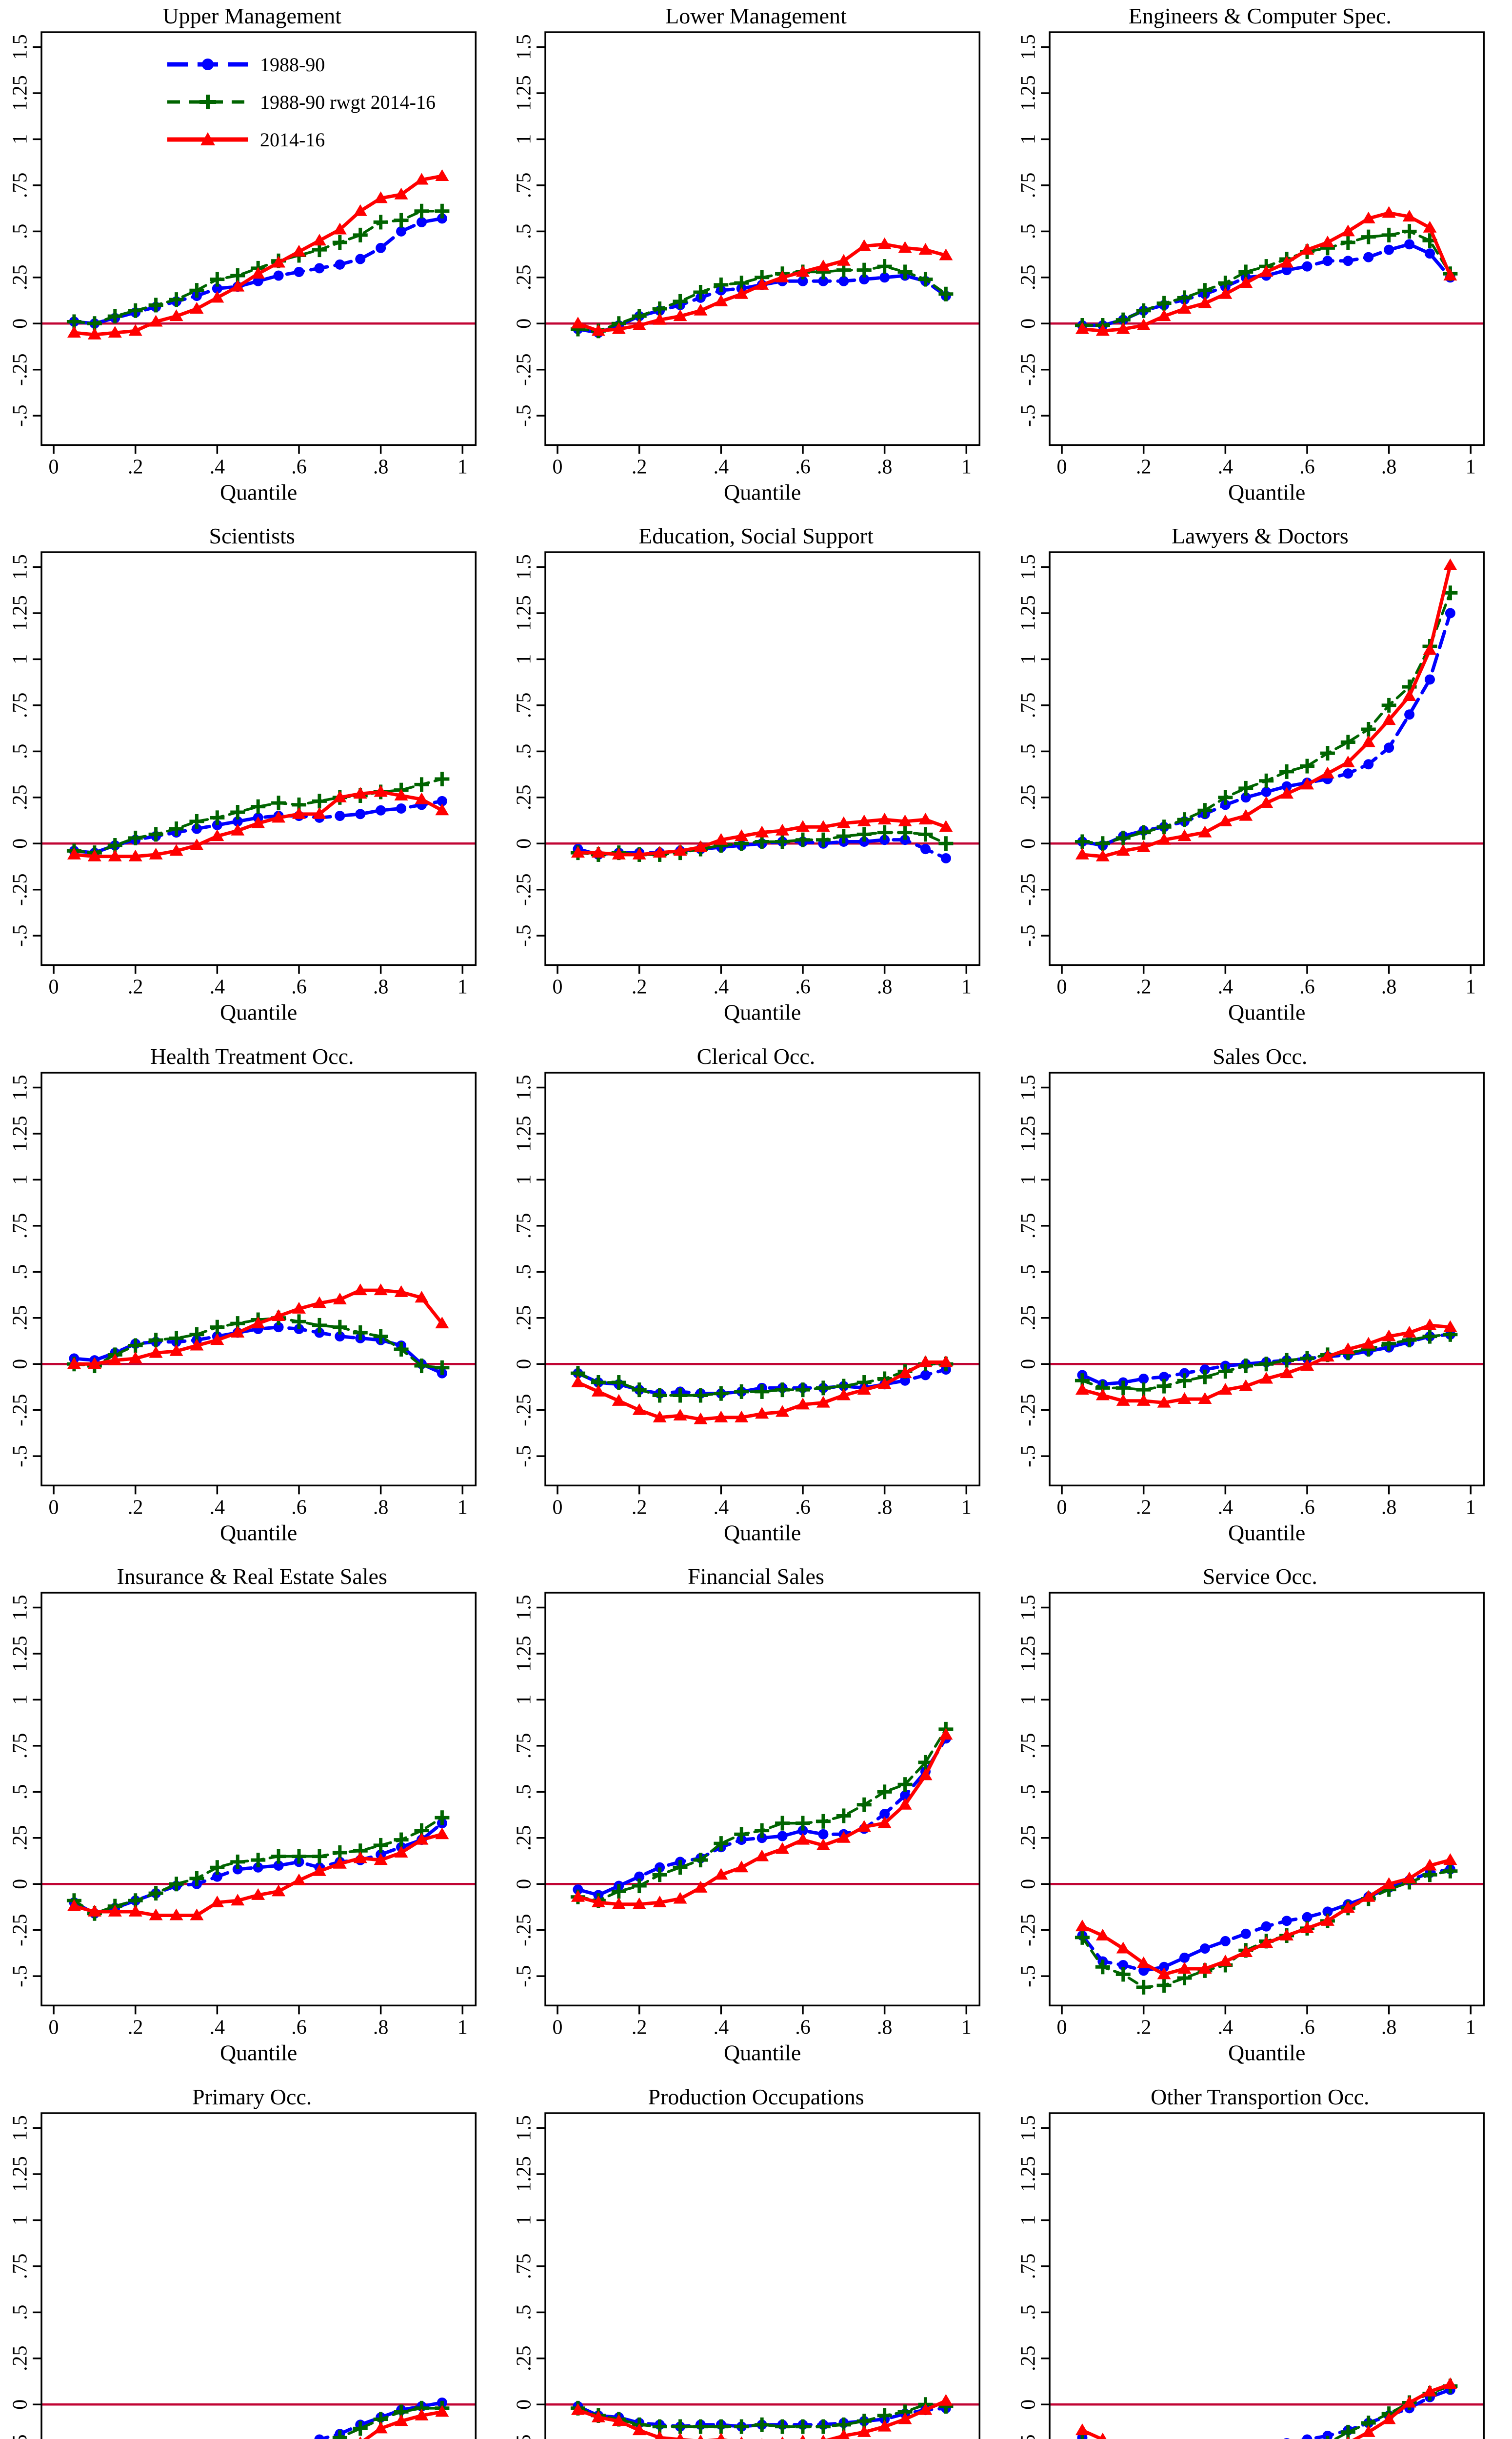  Describe the element at coordinates (207, 65) in the screenshot. I see `dashed-line-circle-marker-icon` at that location.